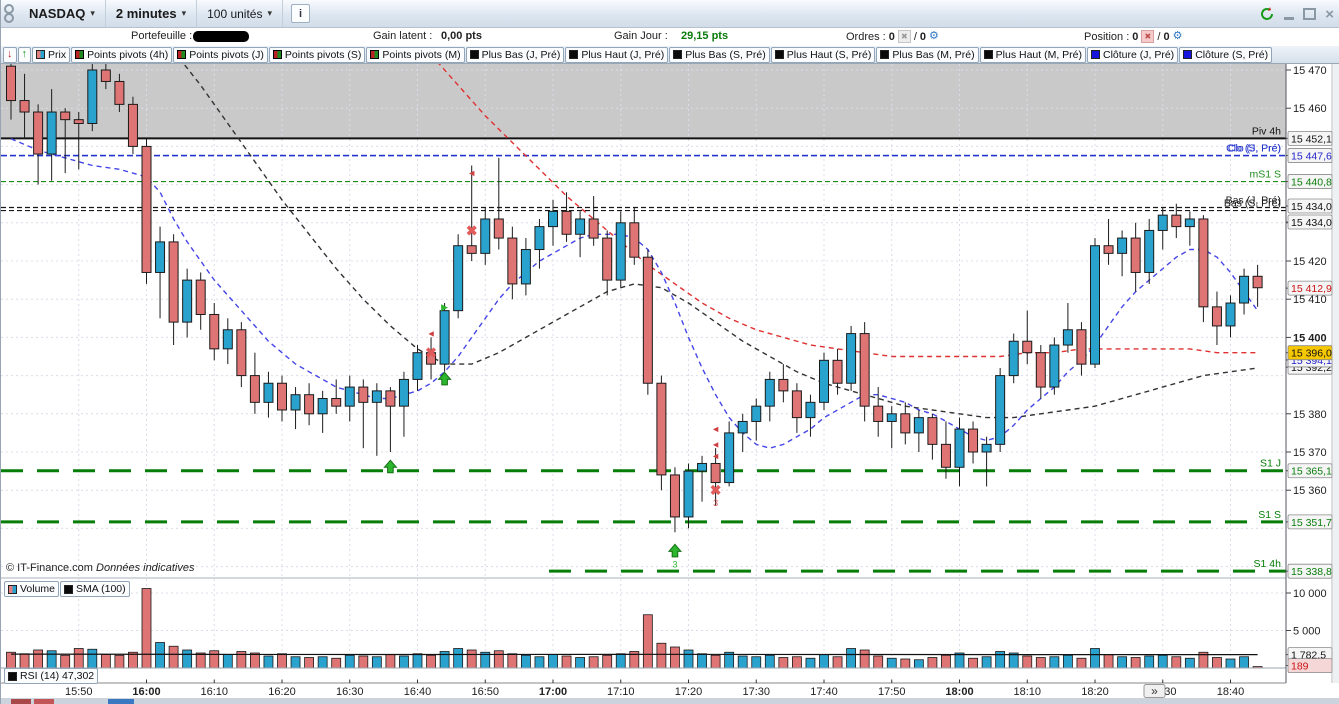  Describe the element at coordinates (317, 54) in the screenshot. I see `indicator-button: Points pivots (S)` at that location.